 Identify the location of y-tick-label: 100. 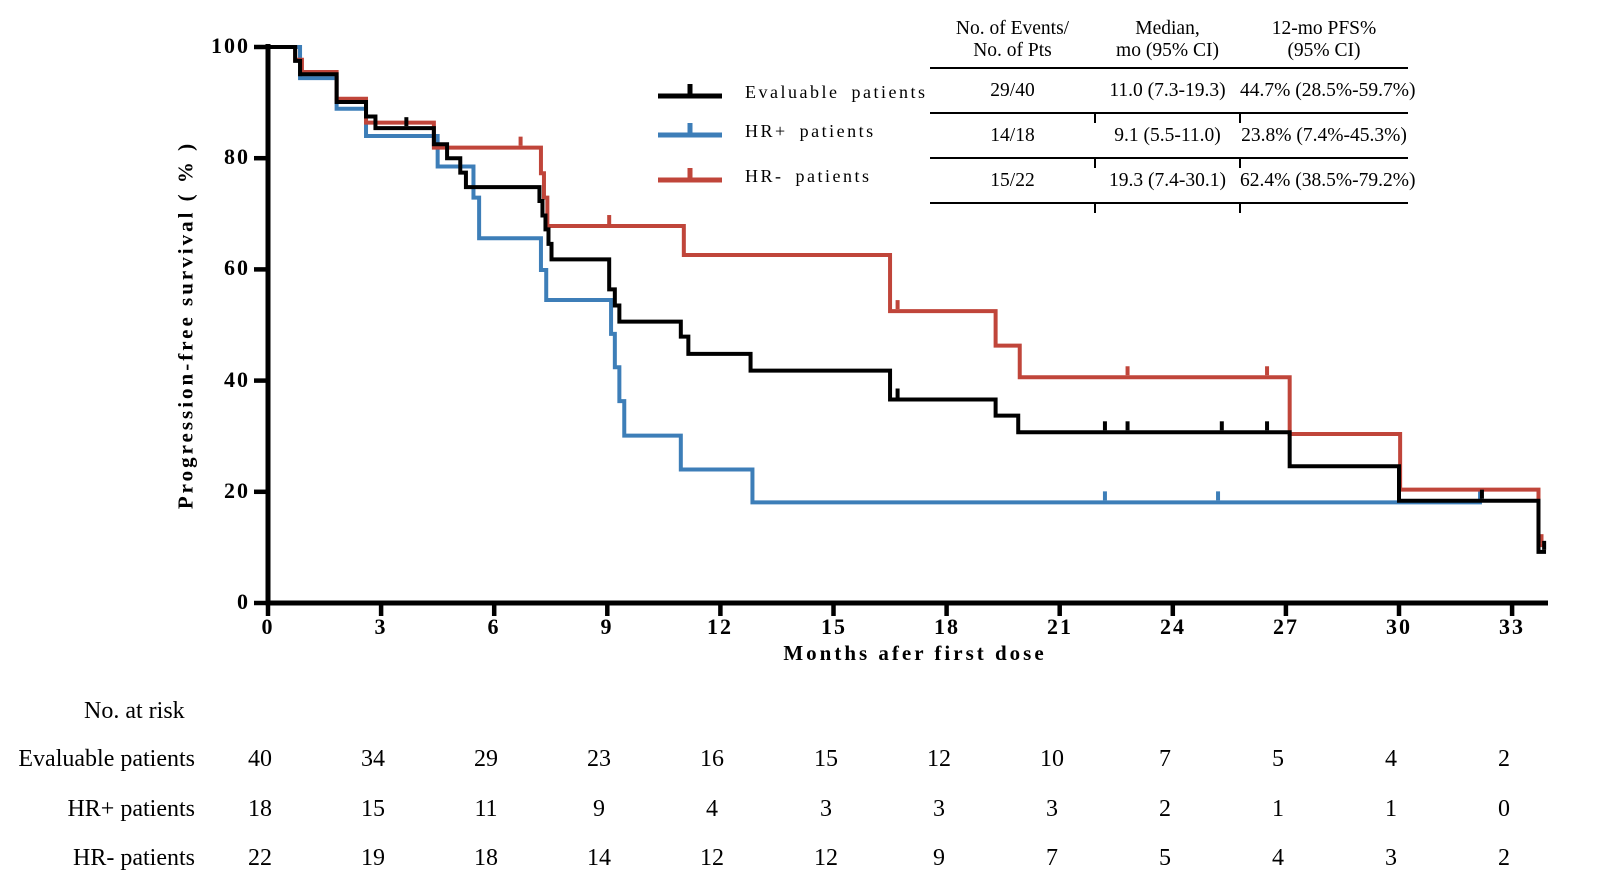
(230, 45).